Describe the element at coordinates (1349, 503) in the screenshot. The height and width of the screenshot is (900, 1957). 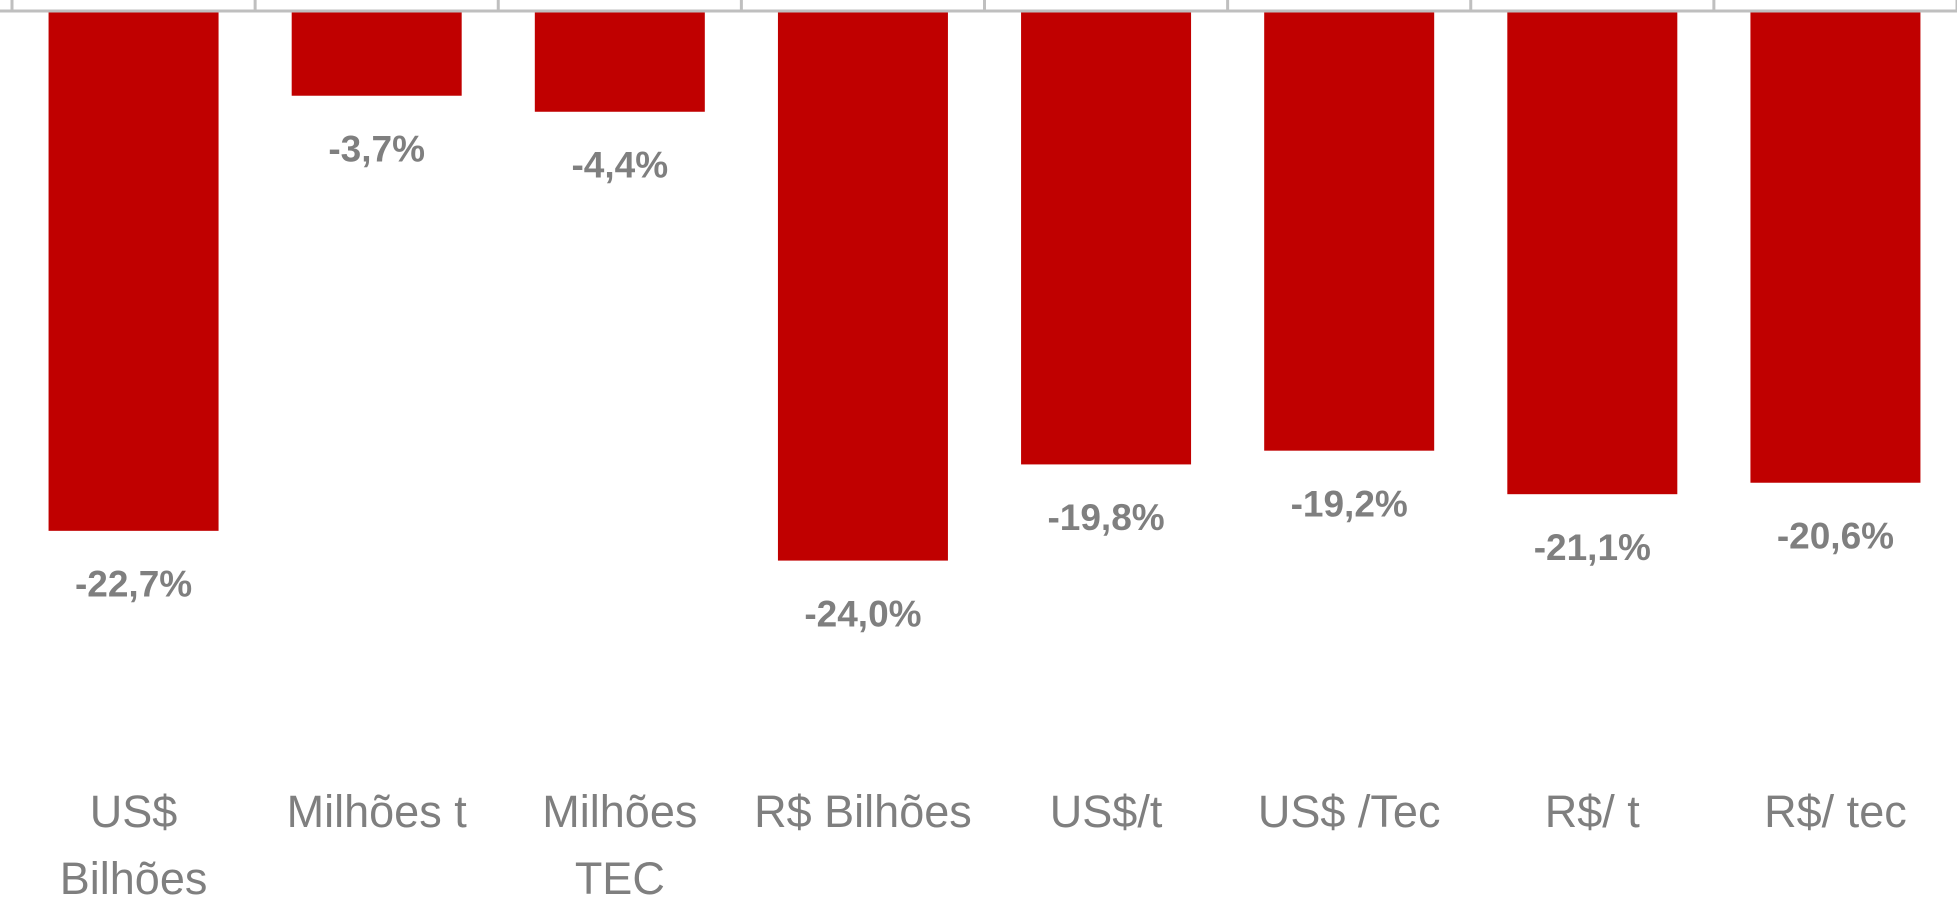
I see `value-label: -19,2%` at that location.